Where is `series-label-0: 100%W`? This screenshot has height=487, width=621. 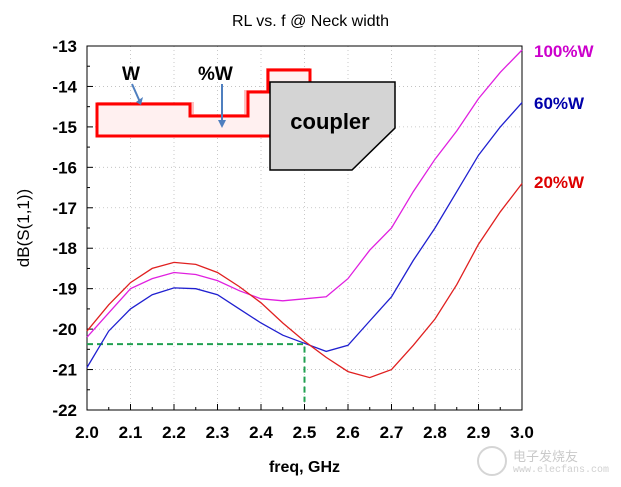
series-label-0: 100%W is located at coordinates (564, 51).